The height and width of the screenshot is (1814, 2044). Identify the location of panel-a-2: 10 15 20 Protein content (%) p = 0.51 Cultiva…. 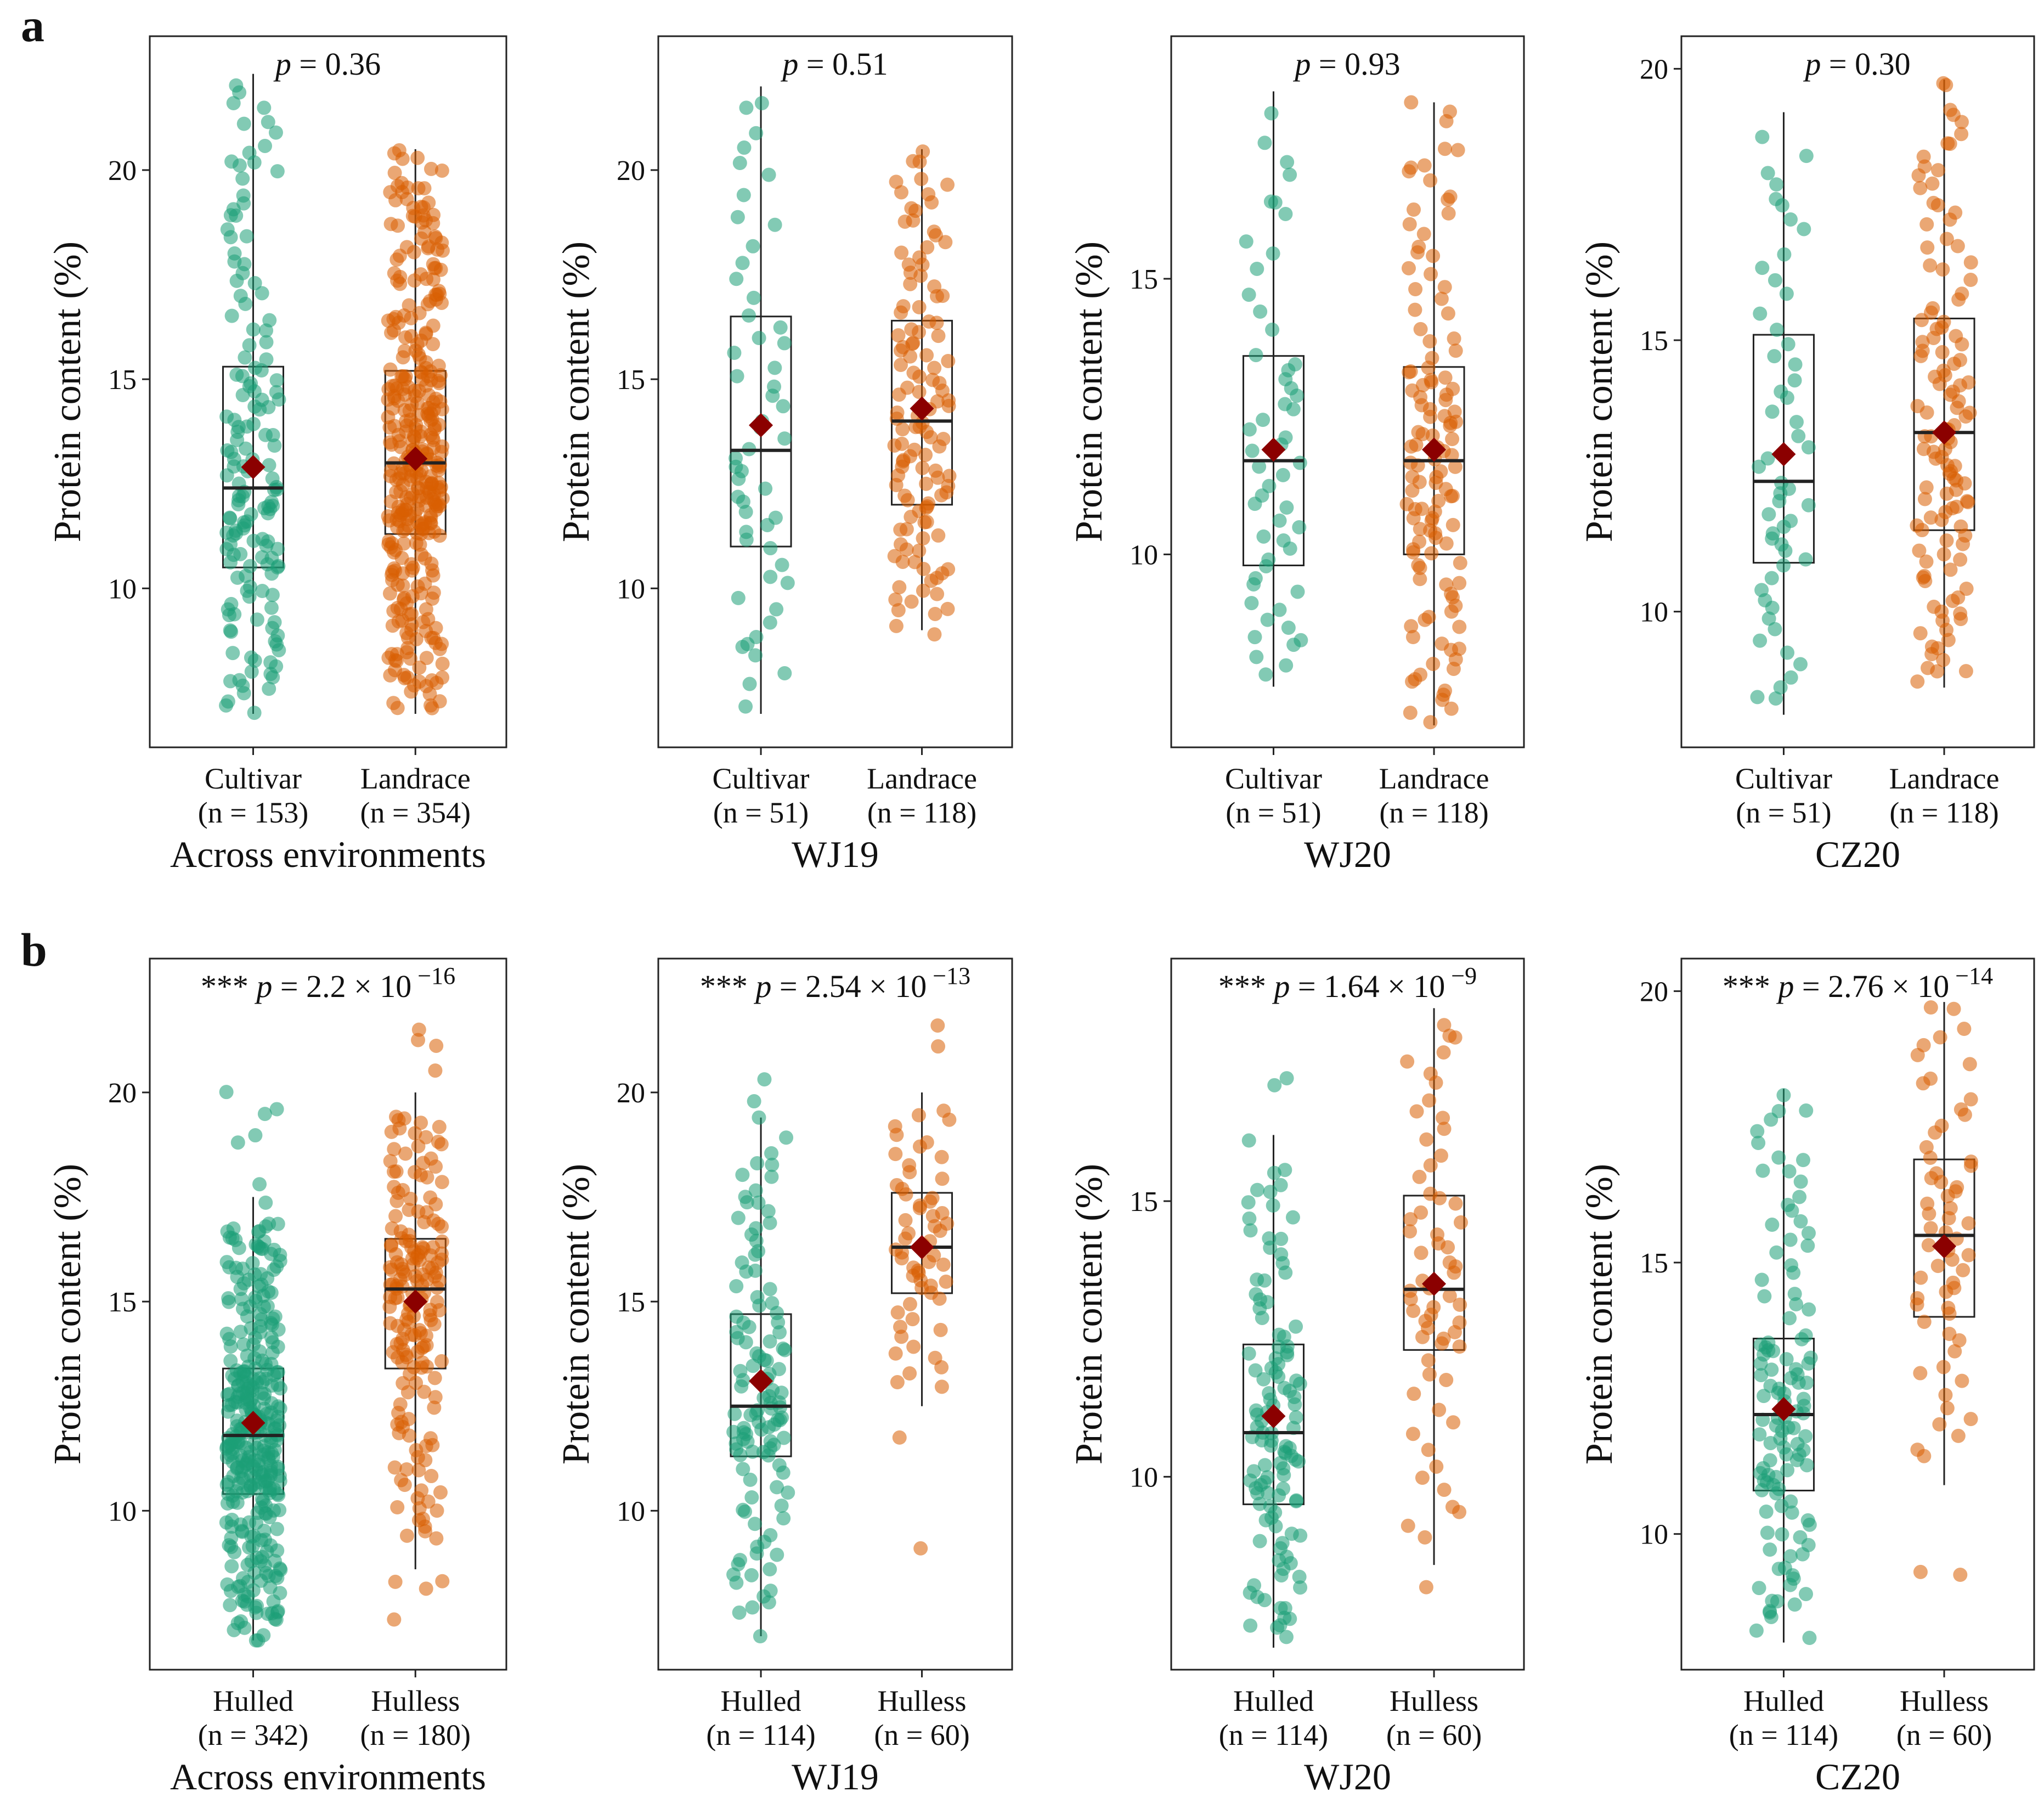
(784, 455).